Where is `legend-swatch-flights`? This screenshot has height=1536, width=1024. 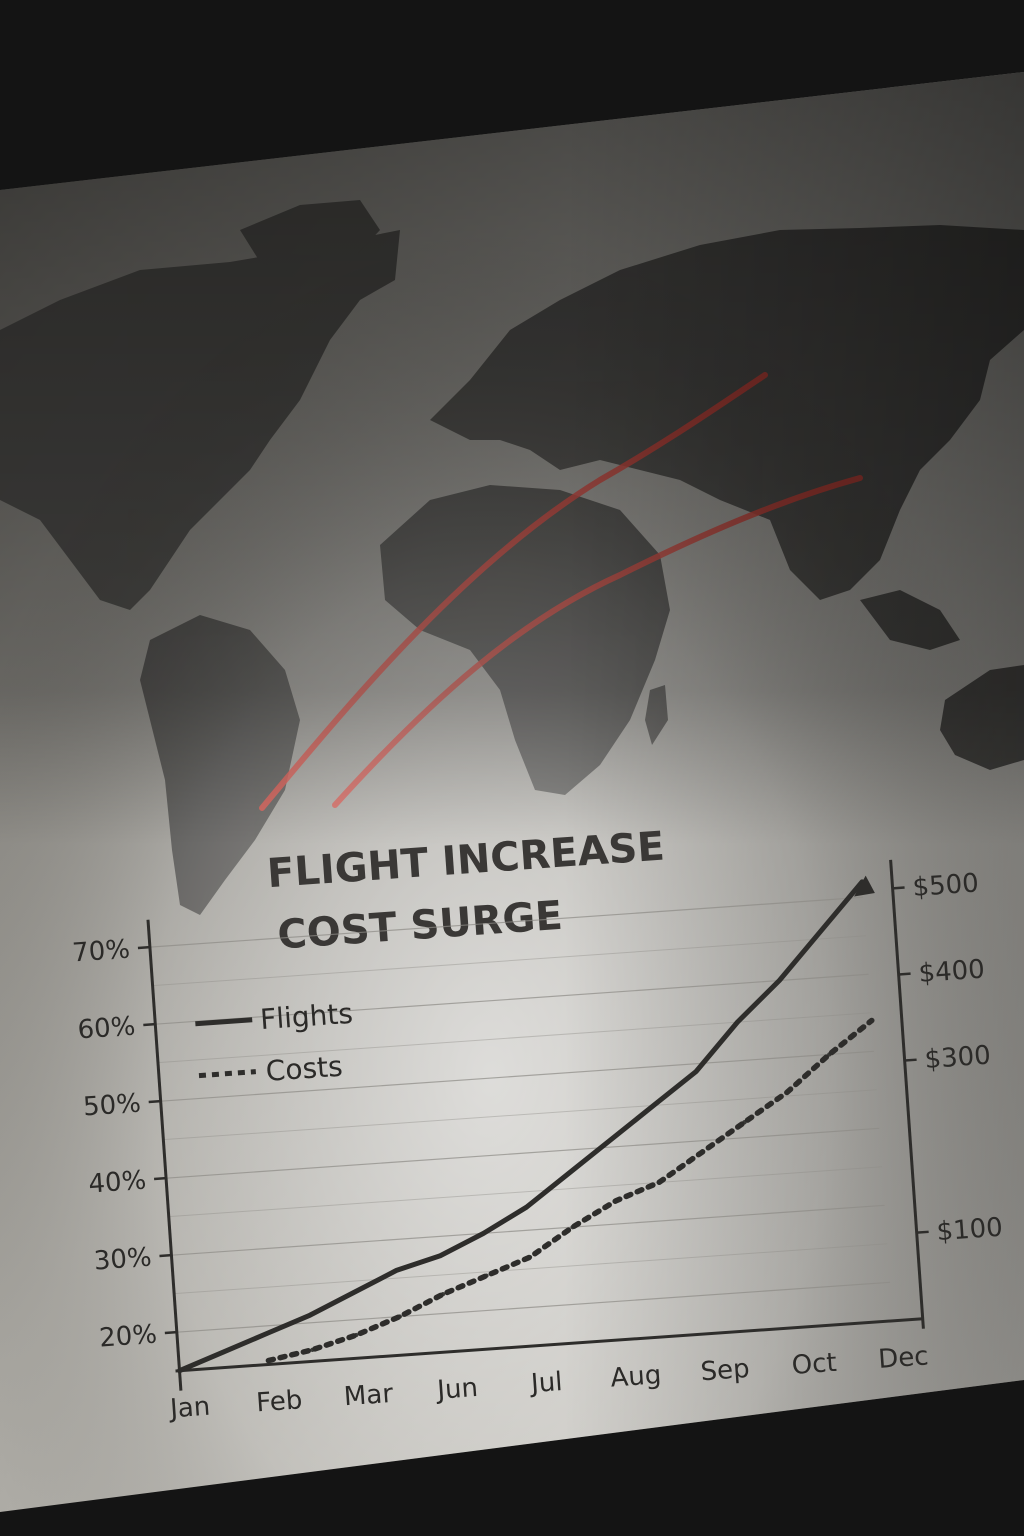 legend-swatch-flights is located at coordinates (224, 1022).